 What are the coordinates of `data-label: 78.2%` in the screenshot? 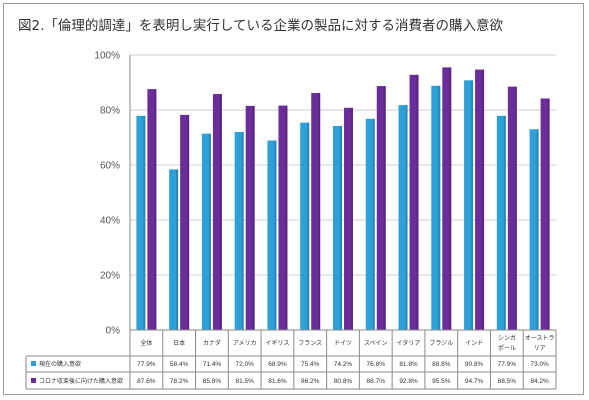 It's located at (179, 381).